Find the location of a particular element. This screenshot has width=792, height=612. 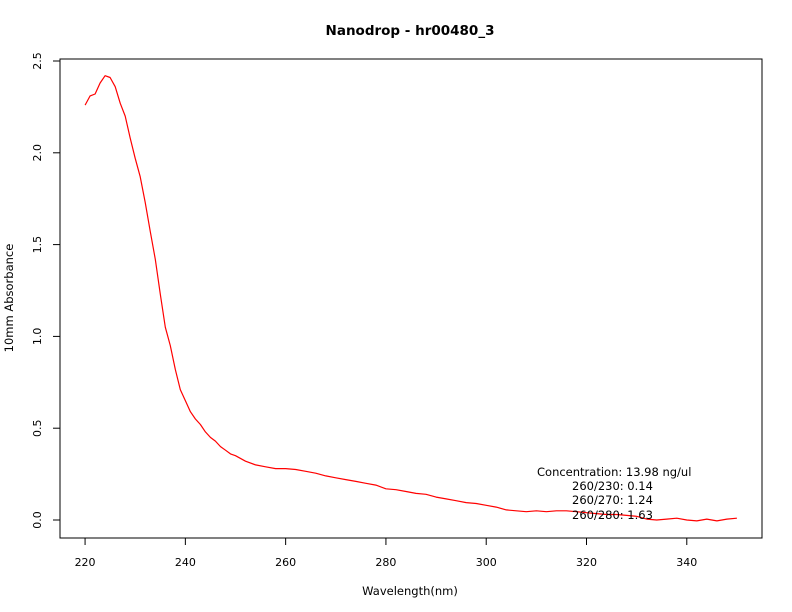

x-tick-label-260: 260 is located at coordinates (285, 562).